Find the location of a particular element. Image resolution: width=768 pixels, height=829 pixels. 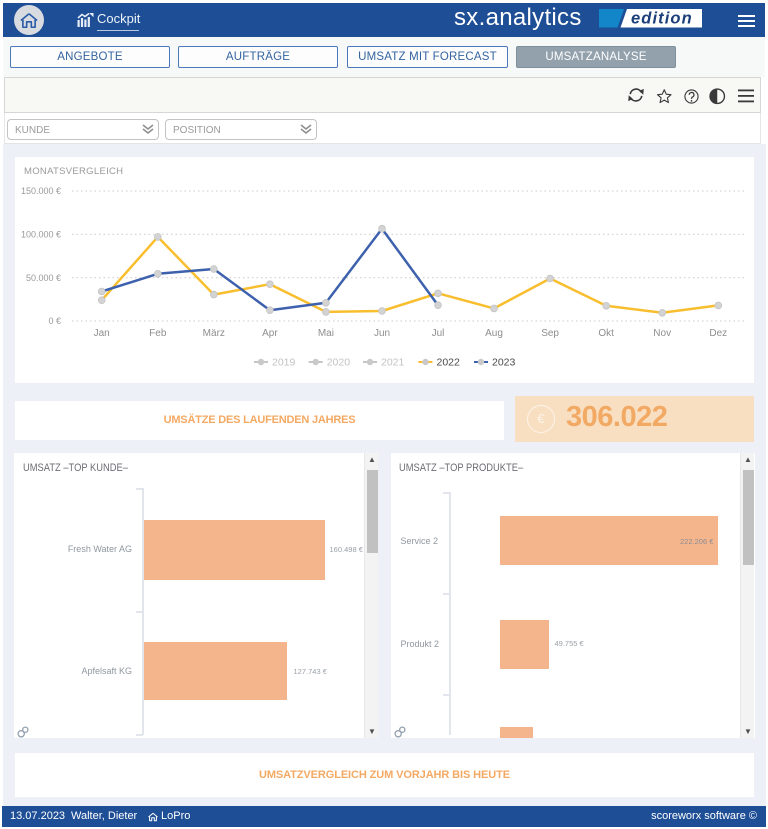

svg-text: 2019 is located at coordinates (284, 363).